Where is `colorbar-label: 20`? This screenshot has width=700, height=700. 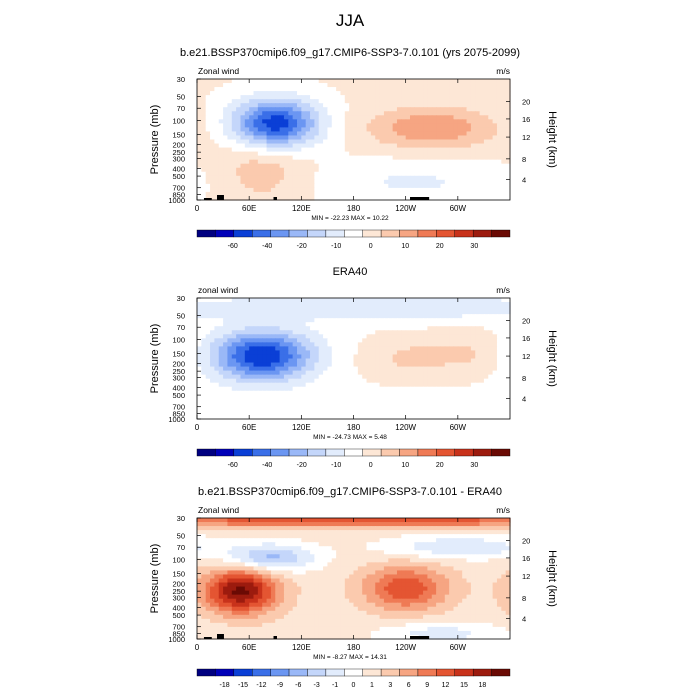
colorbar-label: 20 is located at coordinates (440, 465).